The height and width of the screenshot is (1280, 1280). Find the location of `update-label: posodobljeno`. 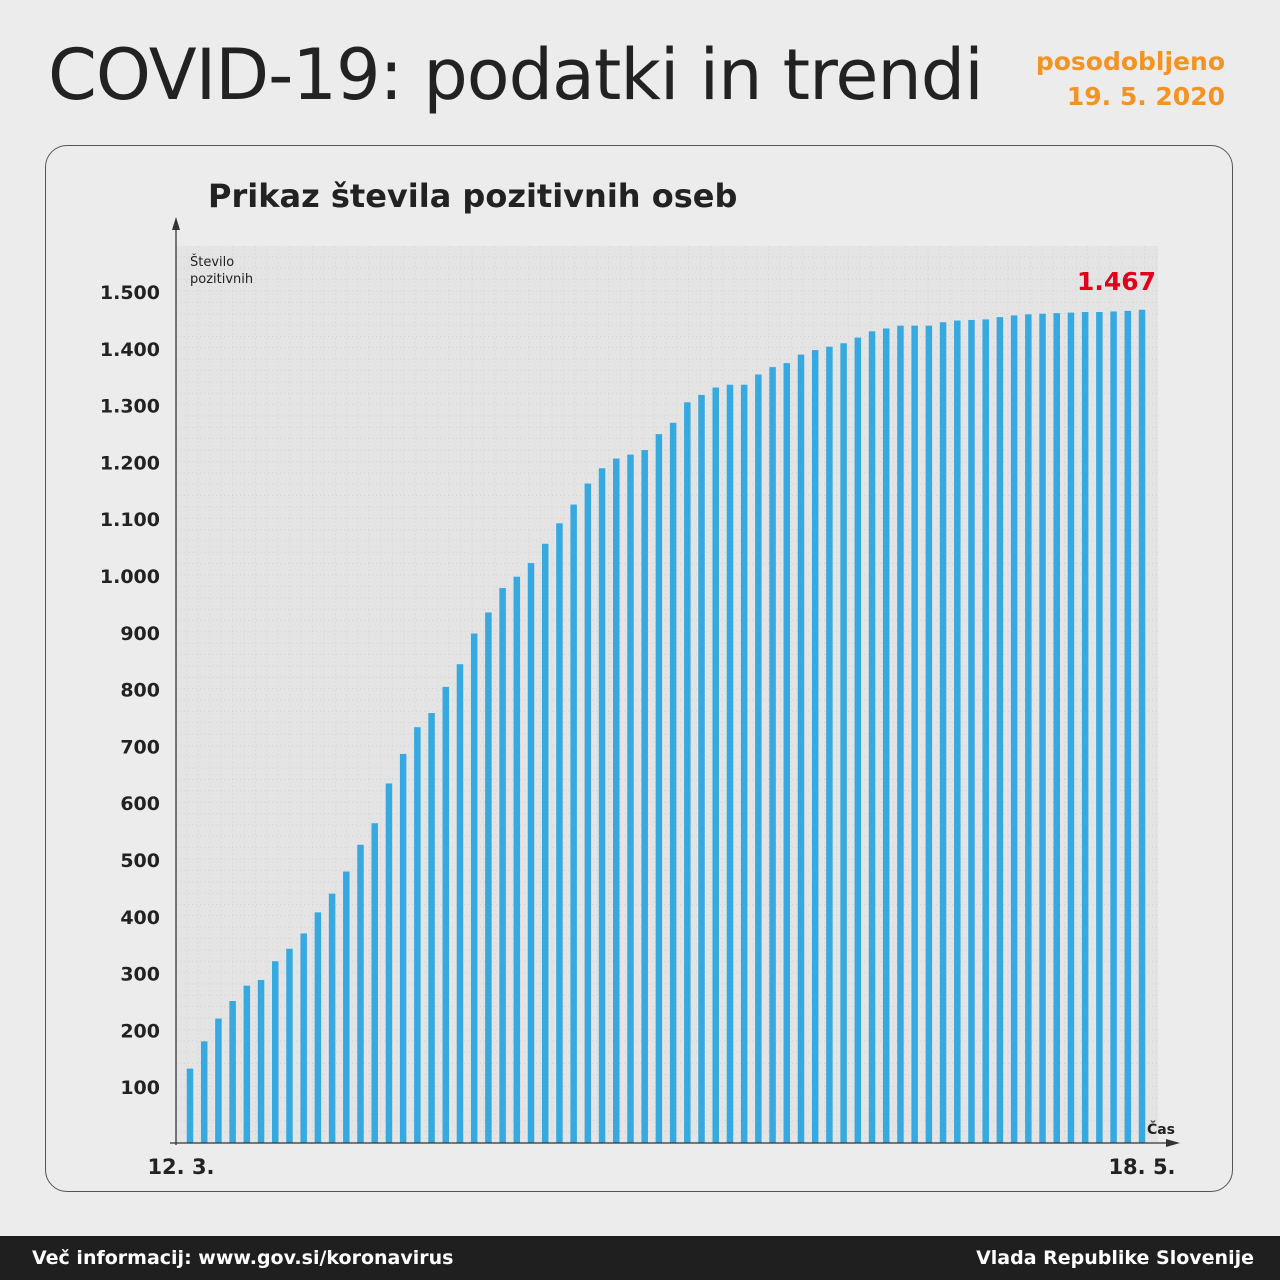

update-label: posodobljeno is located at coordinates (1130, 61).